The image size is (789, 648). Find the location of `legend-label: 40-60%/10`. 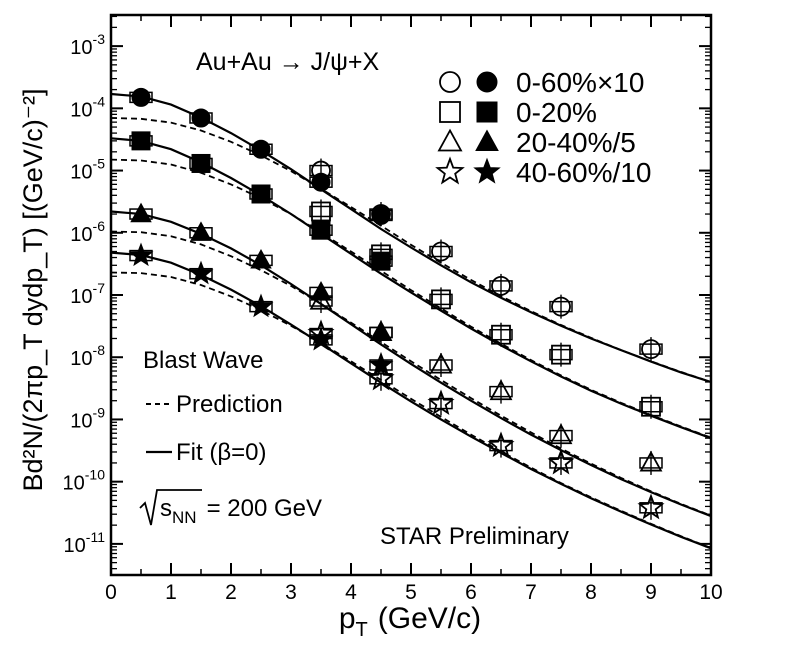

legend-label: 40-60%/10 is located at coordinates (583, 172).